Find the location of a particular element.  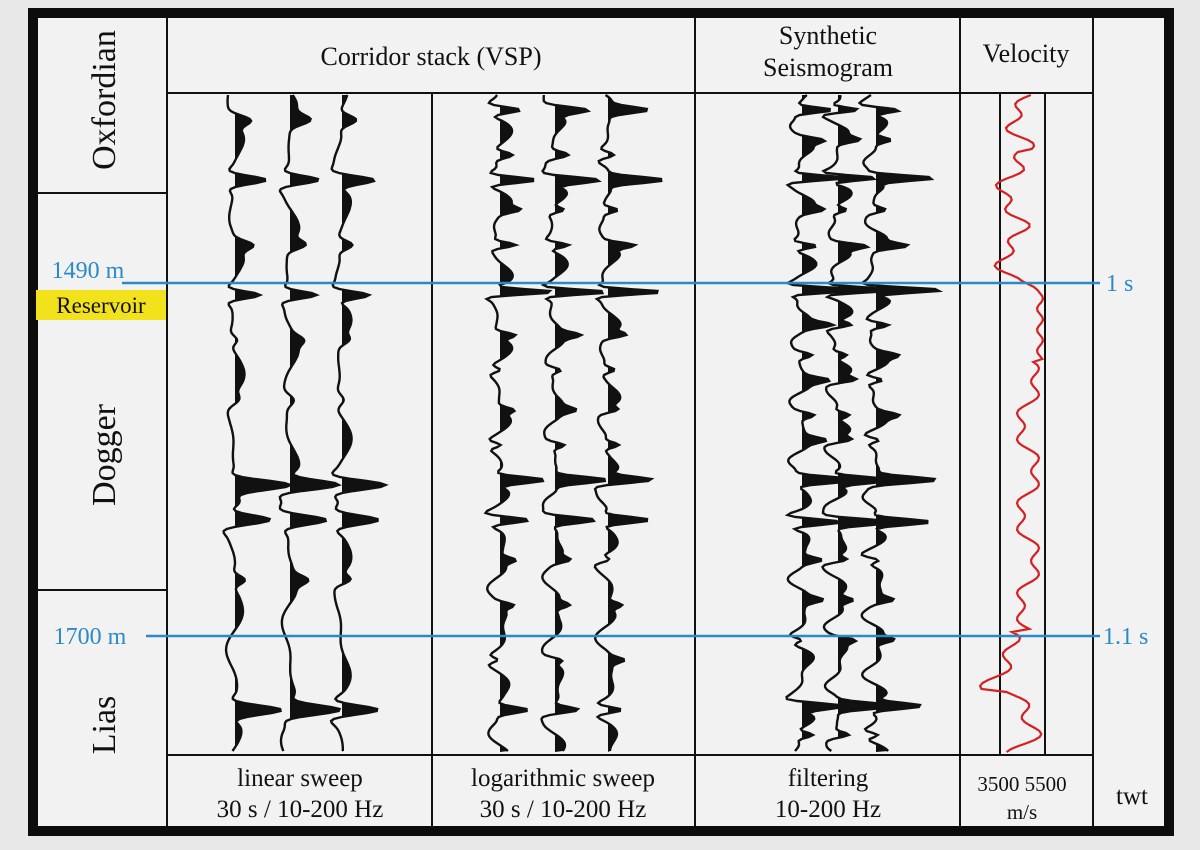

linear-trace-1-wiggle is located at coordinates (258, 423).